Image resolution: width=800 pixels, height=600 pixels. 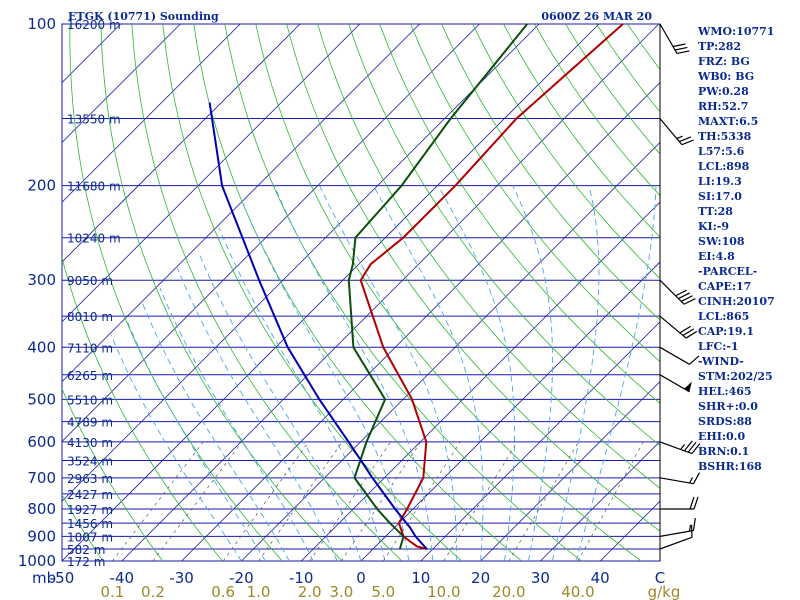 What do you see at coordinates (41, 442) in the screenshot?
I see `pressure-tick-label: 600` at bounding box center [41, 442].